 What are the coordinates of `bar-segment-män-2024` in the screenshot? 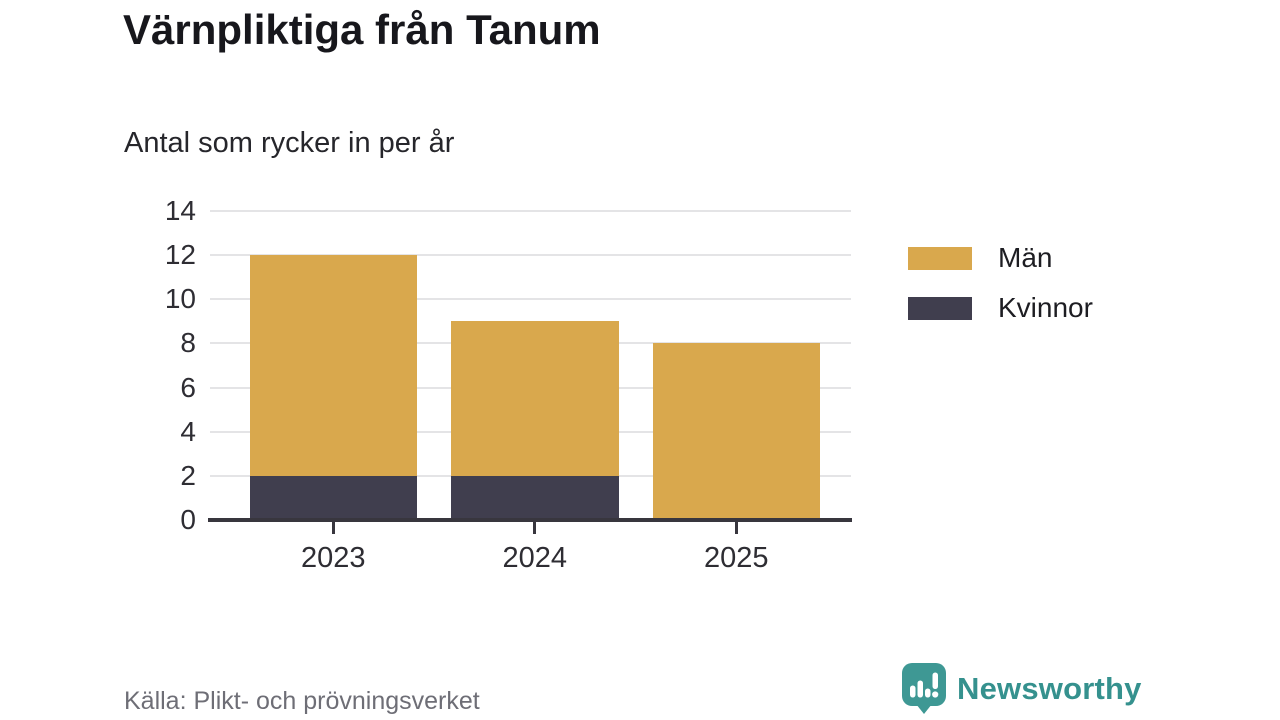 It's located at (535, 398).